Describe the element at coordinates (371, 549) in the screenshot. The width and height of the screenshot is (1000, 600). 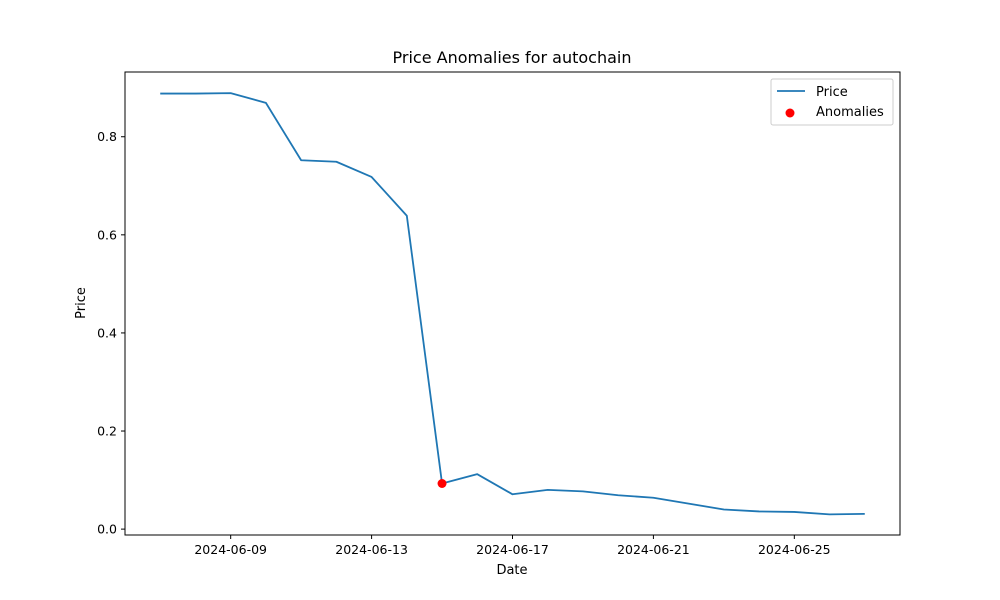
I see `x-tick-label: 2024-06-13` at that location.